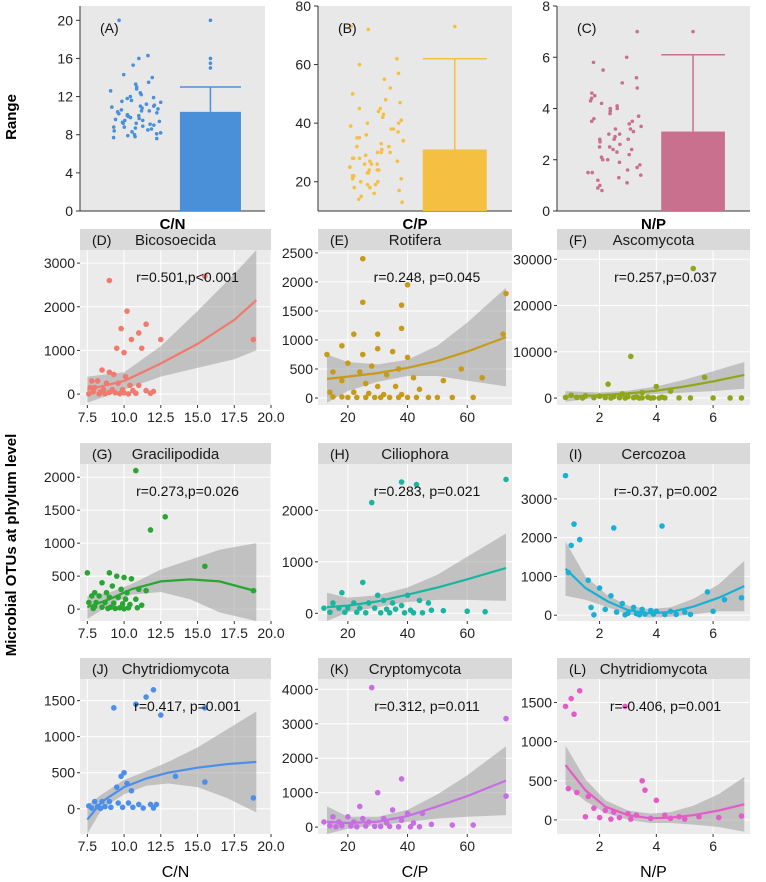 The width and height of the screenshot is (766, 882). Describe the element at coordinates (303, 123) in the screenshot. I see `y-tick-label: 40` at that location.